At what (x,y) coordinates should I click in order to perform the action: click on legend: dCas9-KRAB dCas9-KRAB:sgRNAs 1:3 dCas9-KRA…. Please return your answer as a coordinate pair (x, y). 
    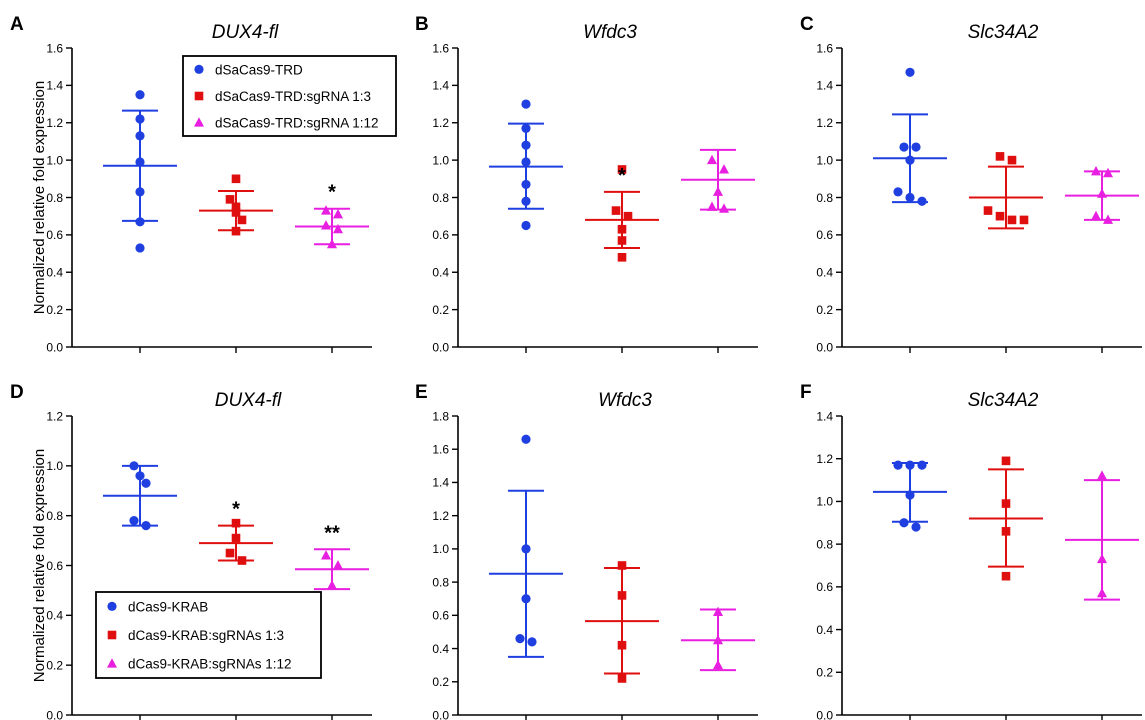
    Looking at the image, I should click on (208, 635).